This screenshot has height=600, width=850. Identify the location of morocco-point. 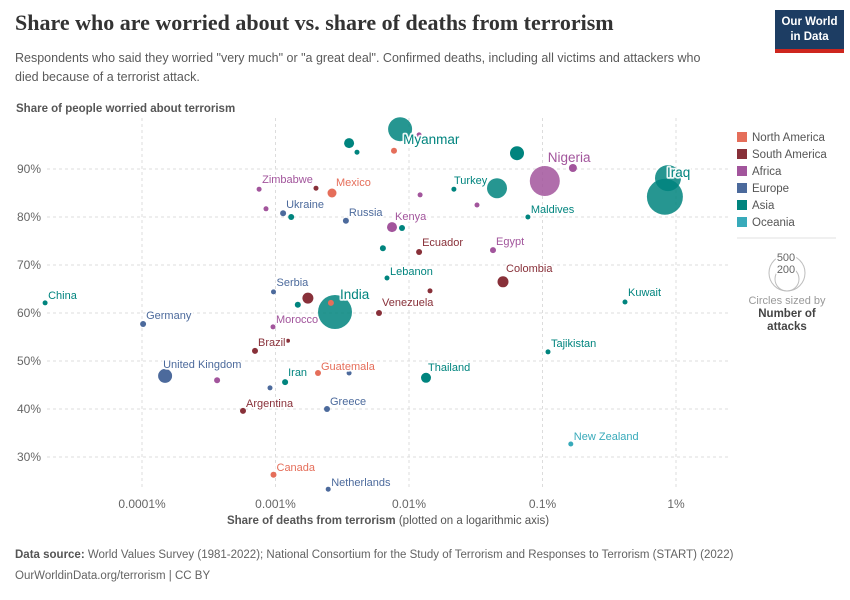
(273, 327).